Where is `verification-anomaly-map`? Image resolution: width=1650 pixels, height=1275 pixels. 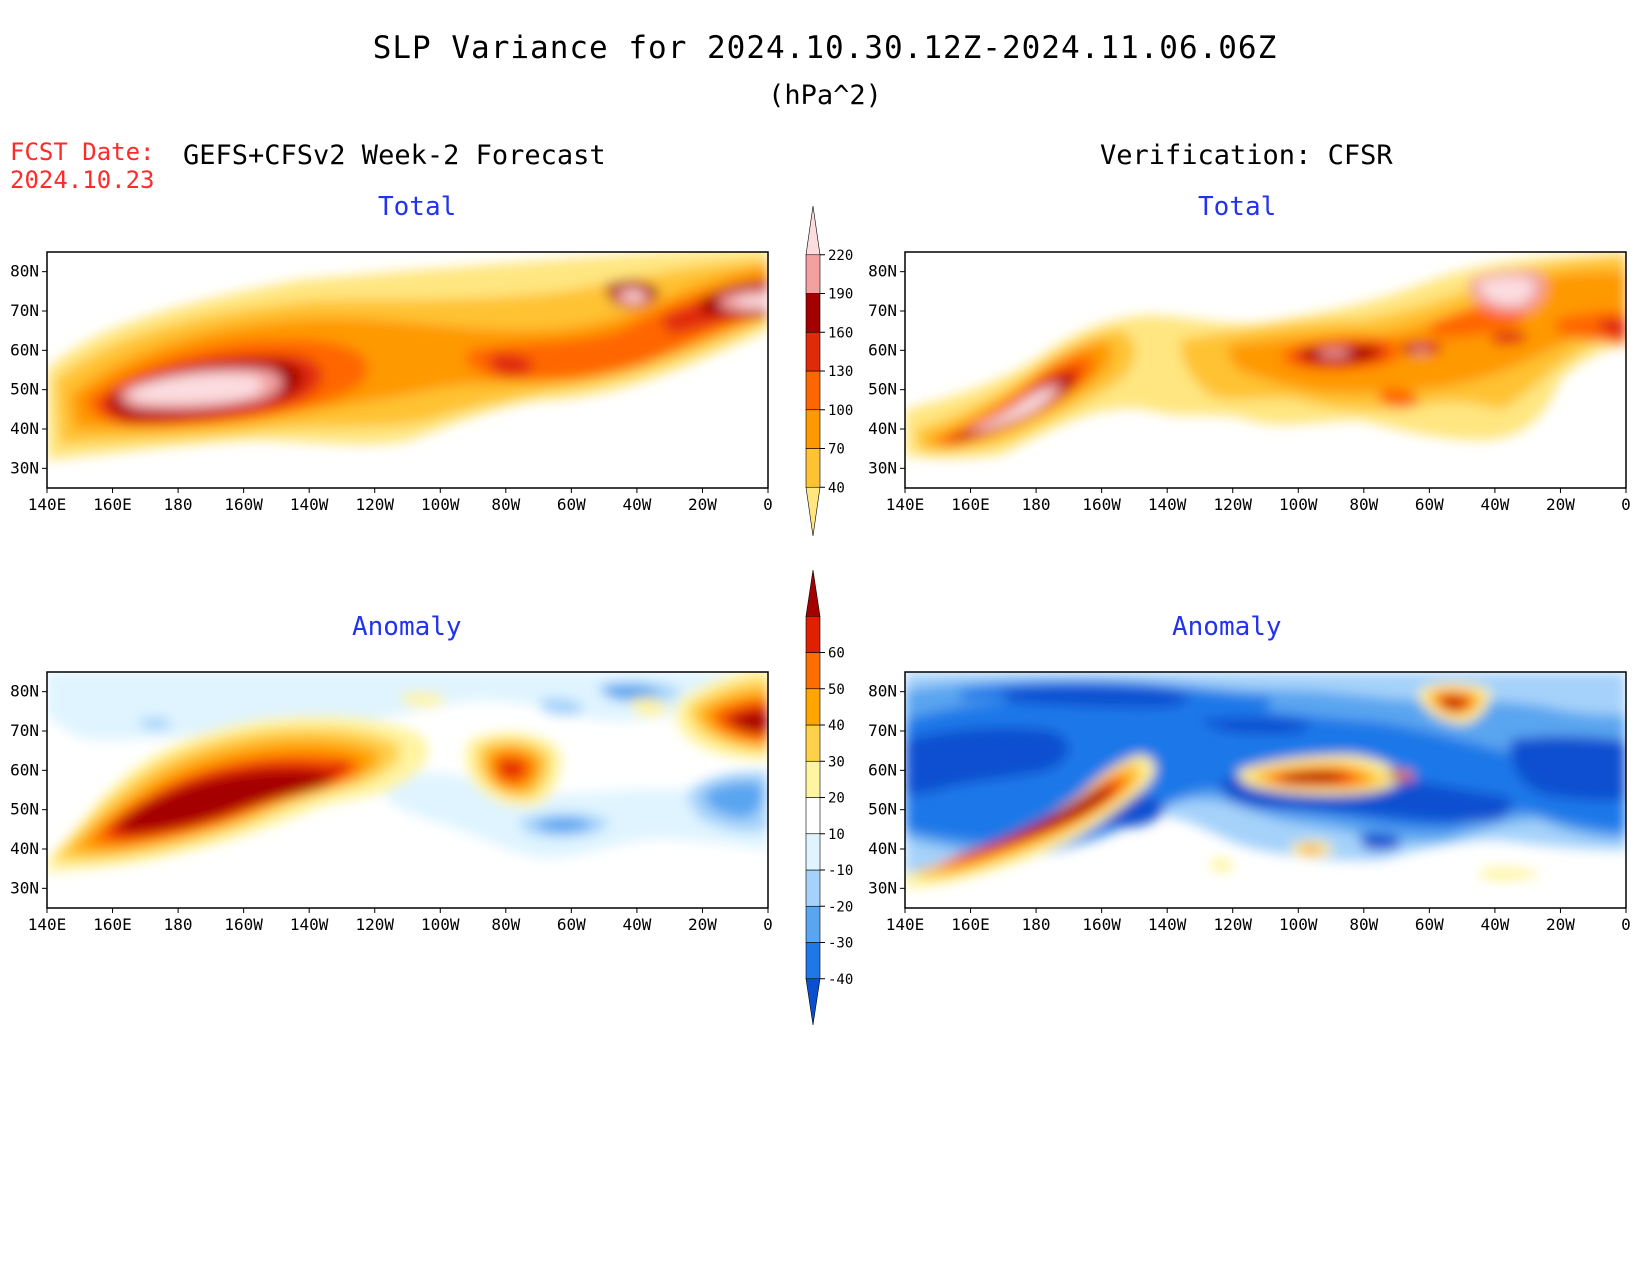
verification-anomaly-map is located at coordinates (1265, 790).